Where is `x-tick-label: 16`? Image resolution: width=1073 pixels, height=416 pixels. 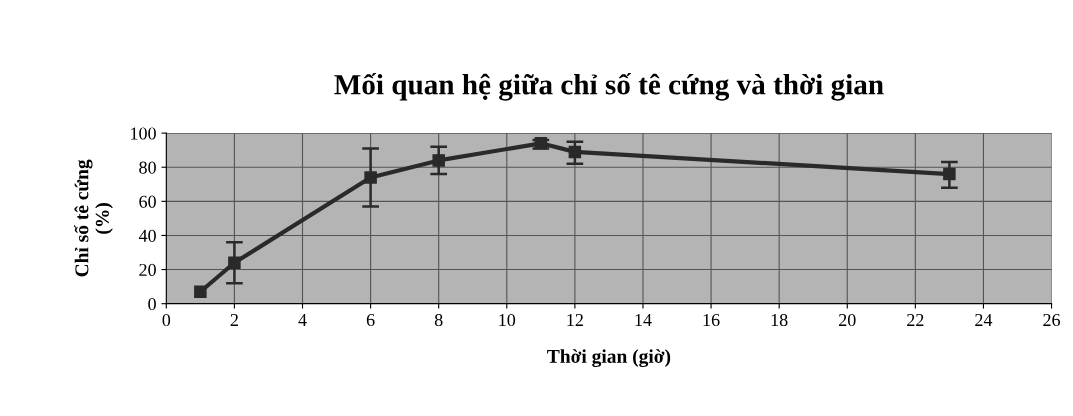 x-tick-label: 16 is located at coordinates (711, 320).